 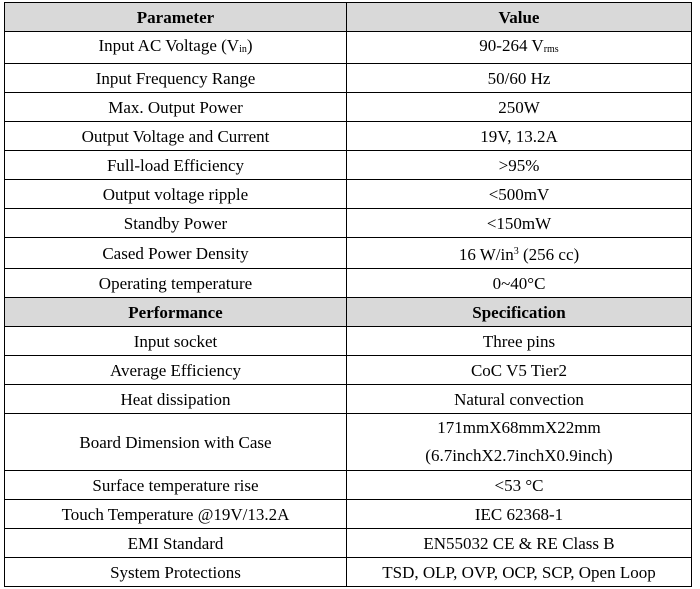 I want to click on table-row: Average Efficiency CoC V5 Tier2, so click(x=348, y=370).